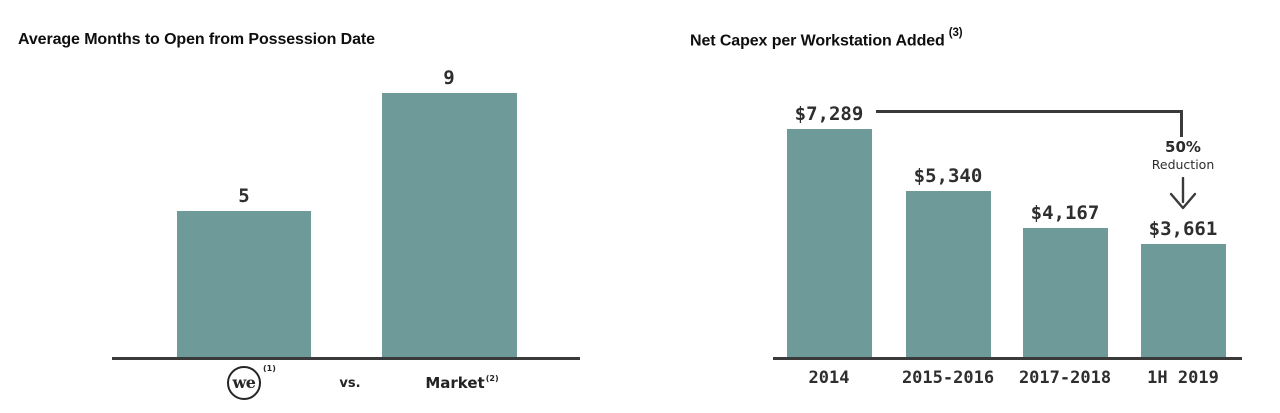  Describe the element at coordinates (1065, 293) in the screenshot. I see `bar-2017-2018` at that location.